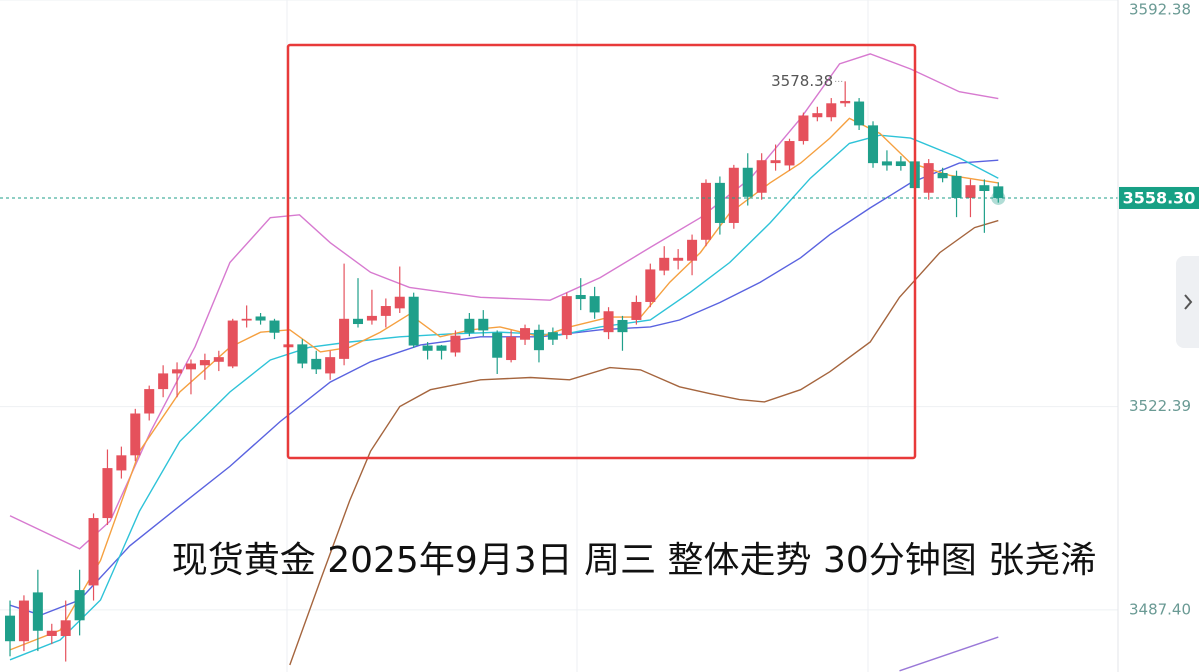 The width and height of the screenshot is (1199, 672). I want to click on y-tick-label: 3487.40, so click(1160, 609).